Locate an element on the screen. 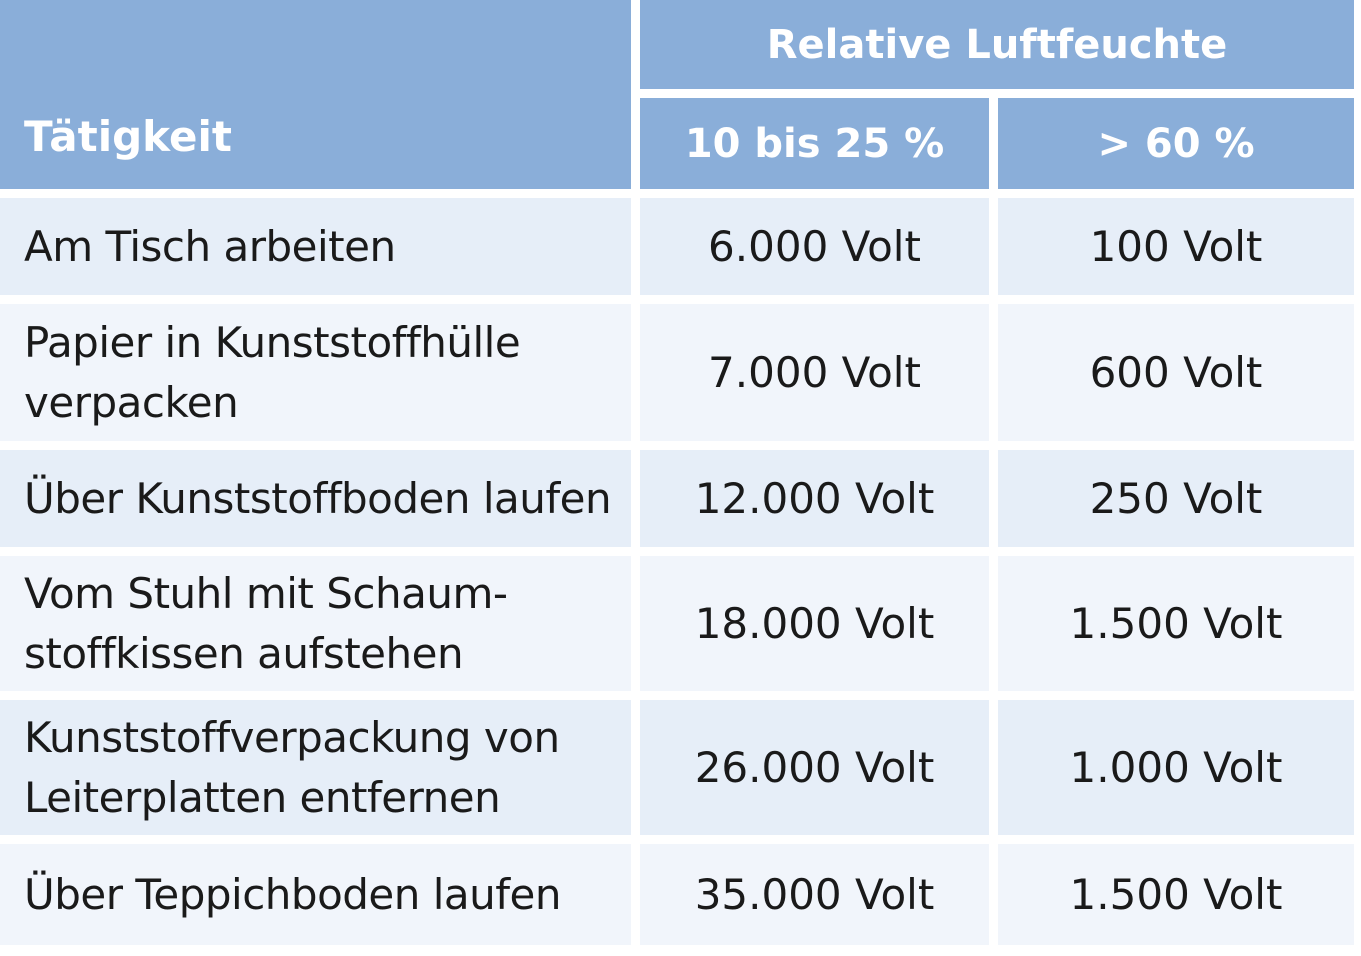 This screenshot has width=1361, height=956. row-3-activity: Über Kunststoffboden laufen is located at coordinates (315, 498).